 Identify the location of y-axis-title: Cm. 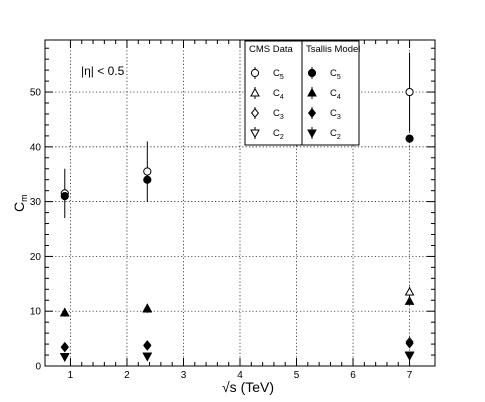
(20, 203).